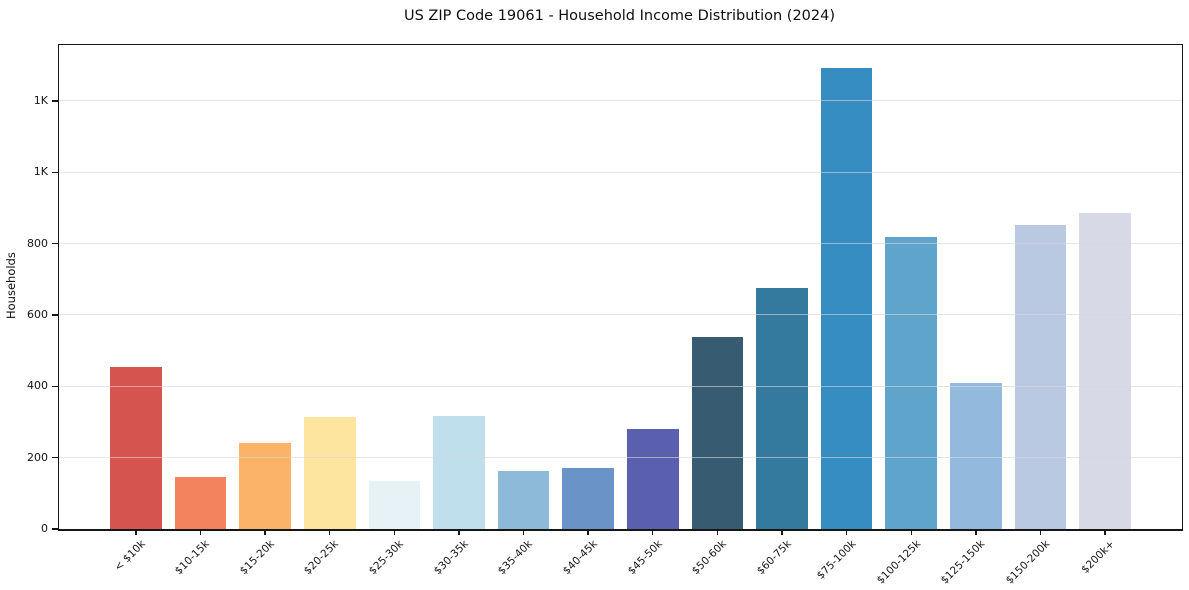  What do you see at coordinates (386, 558) in the screenshot?
I see `x-tick-label: $25-30k` at bounding box center [386, 558].